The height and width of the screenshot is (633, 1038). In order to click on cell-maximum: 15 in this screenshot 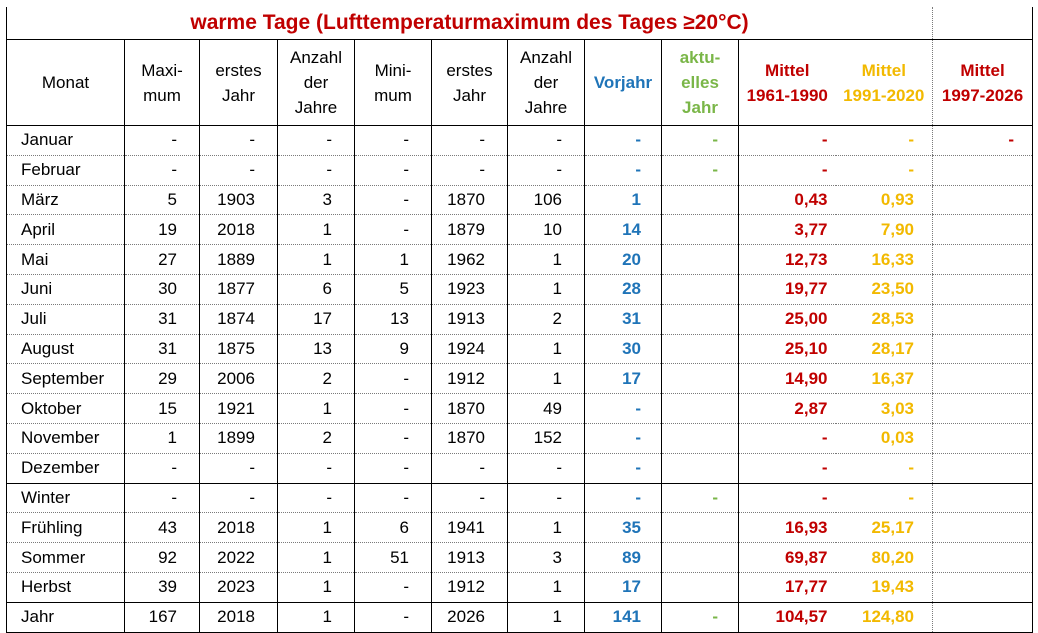, I will do `click(162, 408)`.